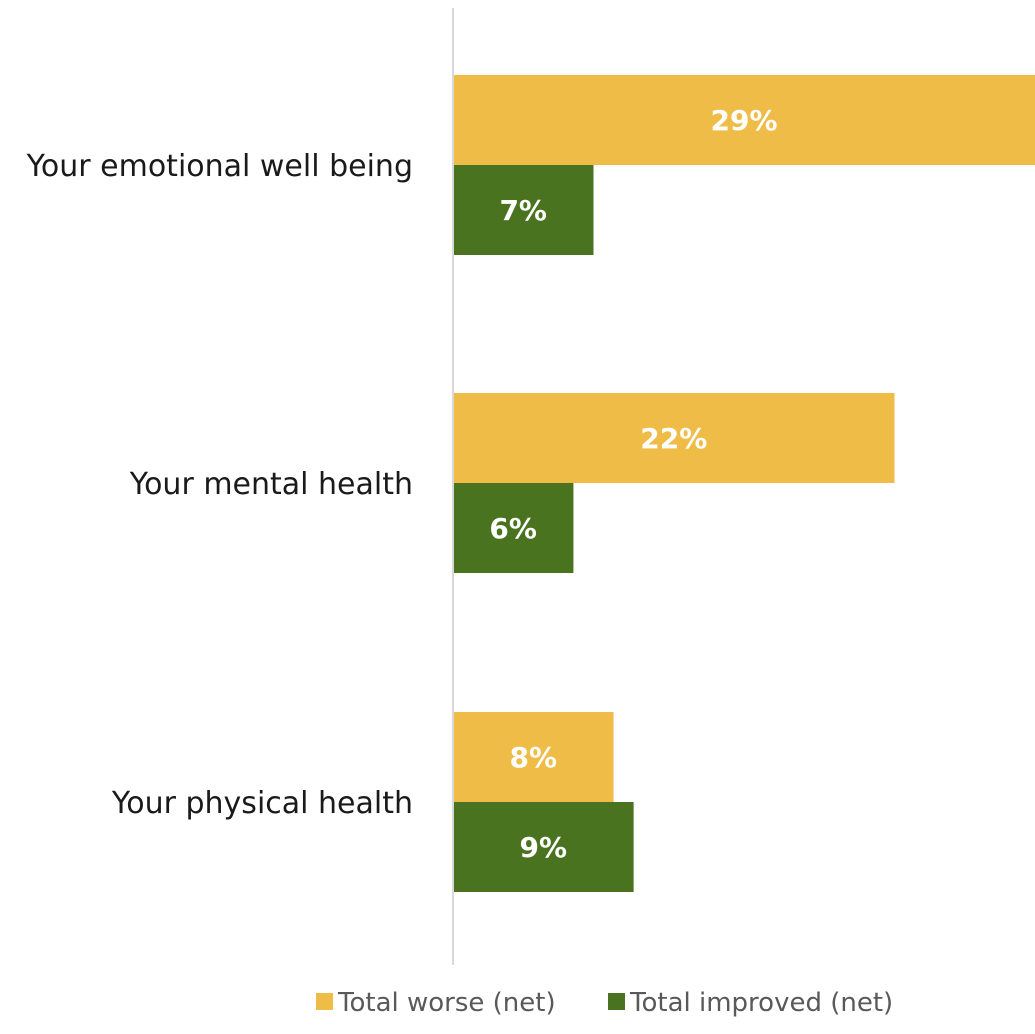 This screenshot has width=1035, height=1034. What do you see at coordinates (271, 484) in the screenshot?
I see `category-label-1: Your mental health` at bounding box center [271, 484].